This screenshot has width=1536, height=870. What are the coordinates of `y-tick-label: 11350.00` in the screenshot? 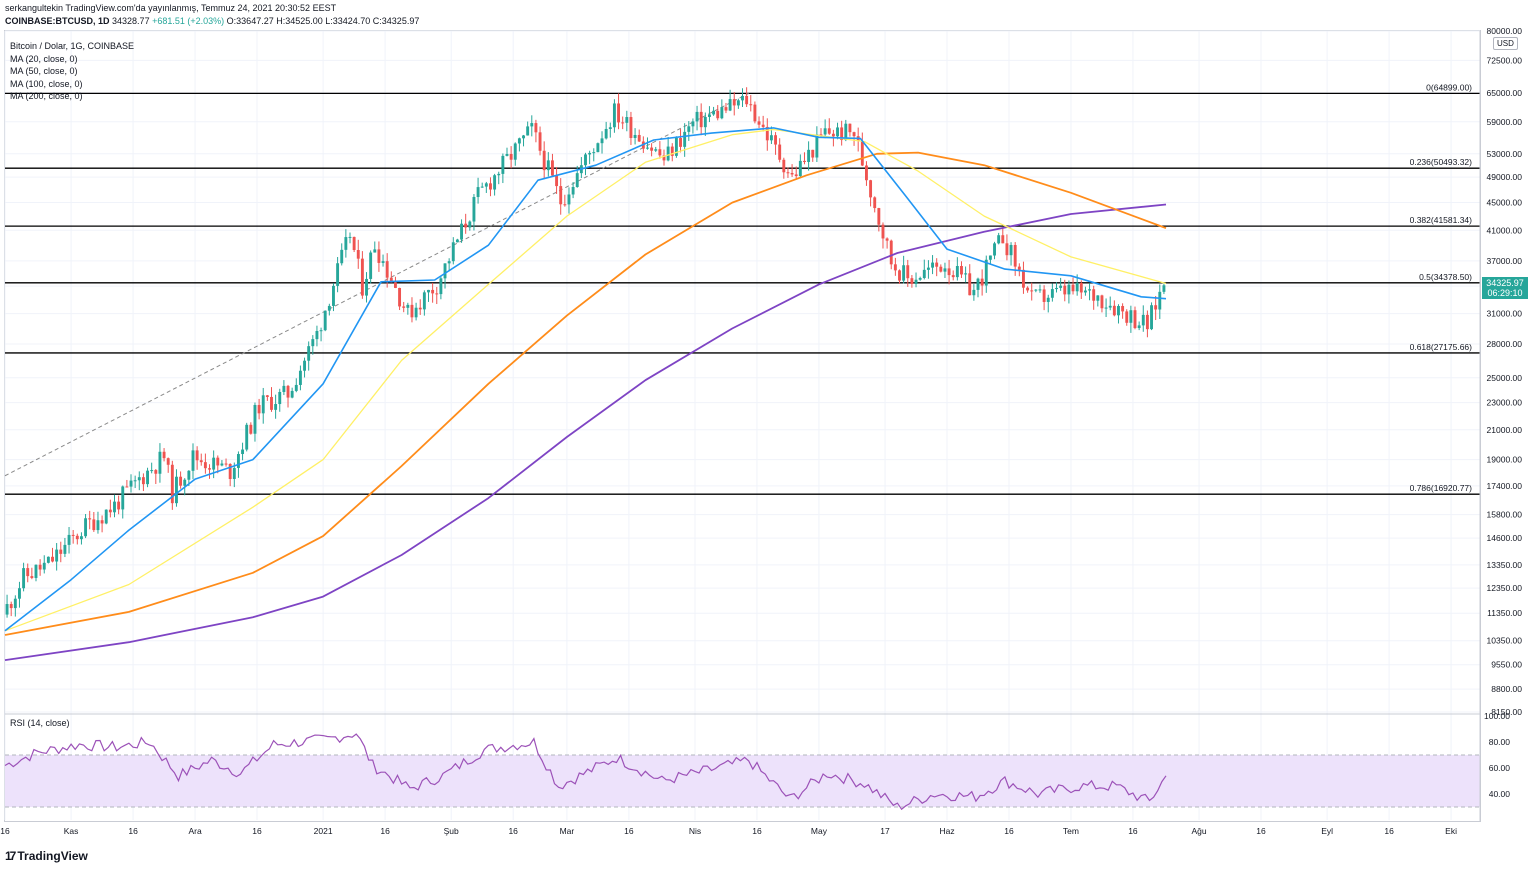 It's located at (1504, 613).